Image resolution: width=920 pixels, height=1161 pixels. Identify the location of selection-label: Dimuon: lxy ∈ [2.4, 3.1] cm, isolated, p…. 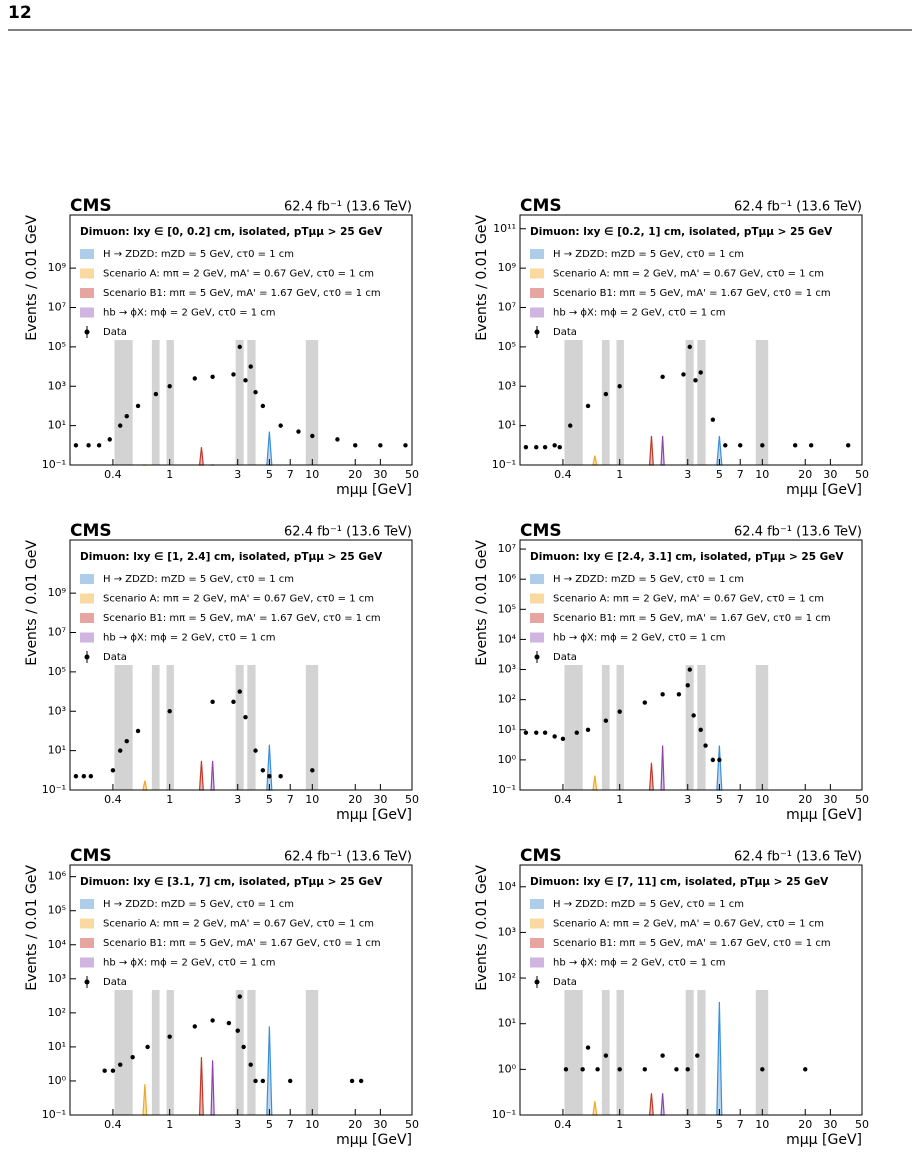
(687, 557).